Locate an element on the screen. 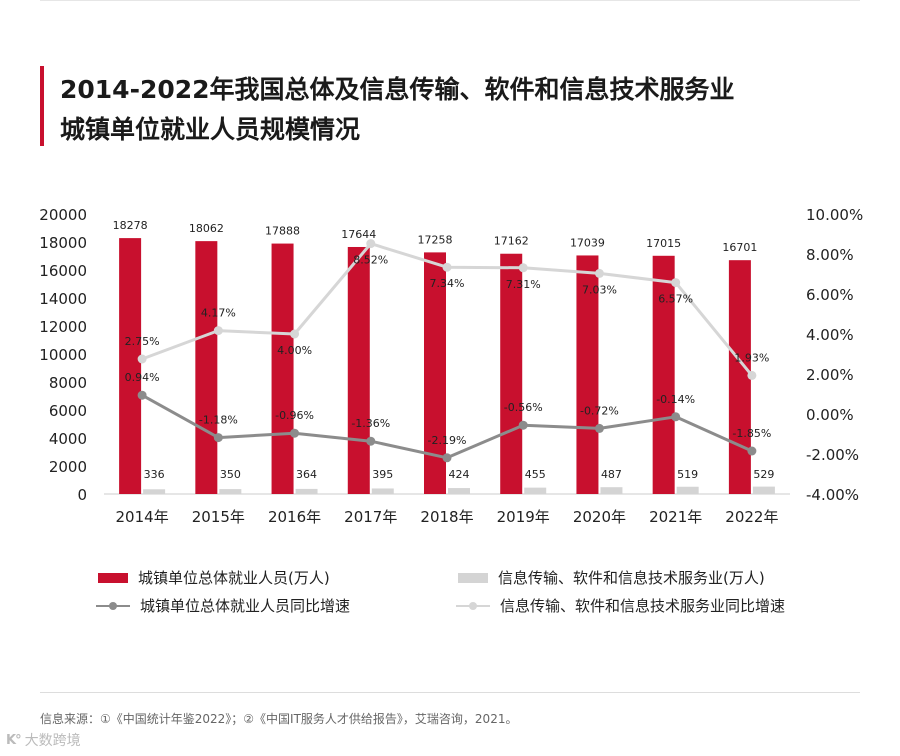  left-axis-tick-label: 16000 is located at coordinates (63, 271).